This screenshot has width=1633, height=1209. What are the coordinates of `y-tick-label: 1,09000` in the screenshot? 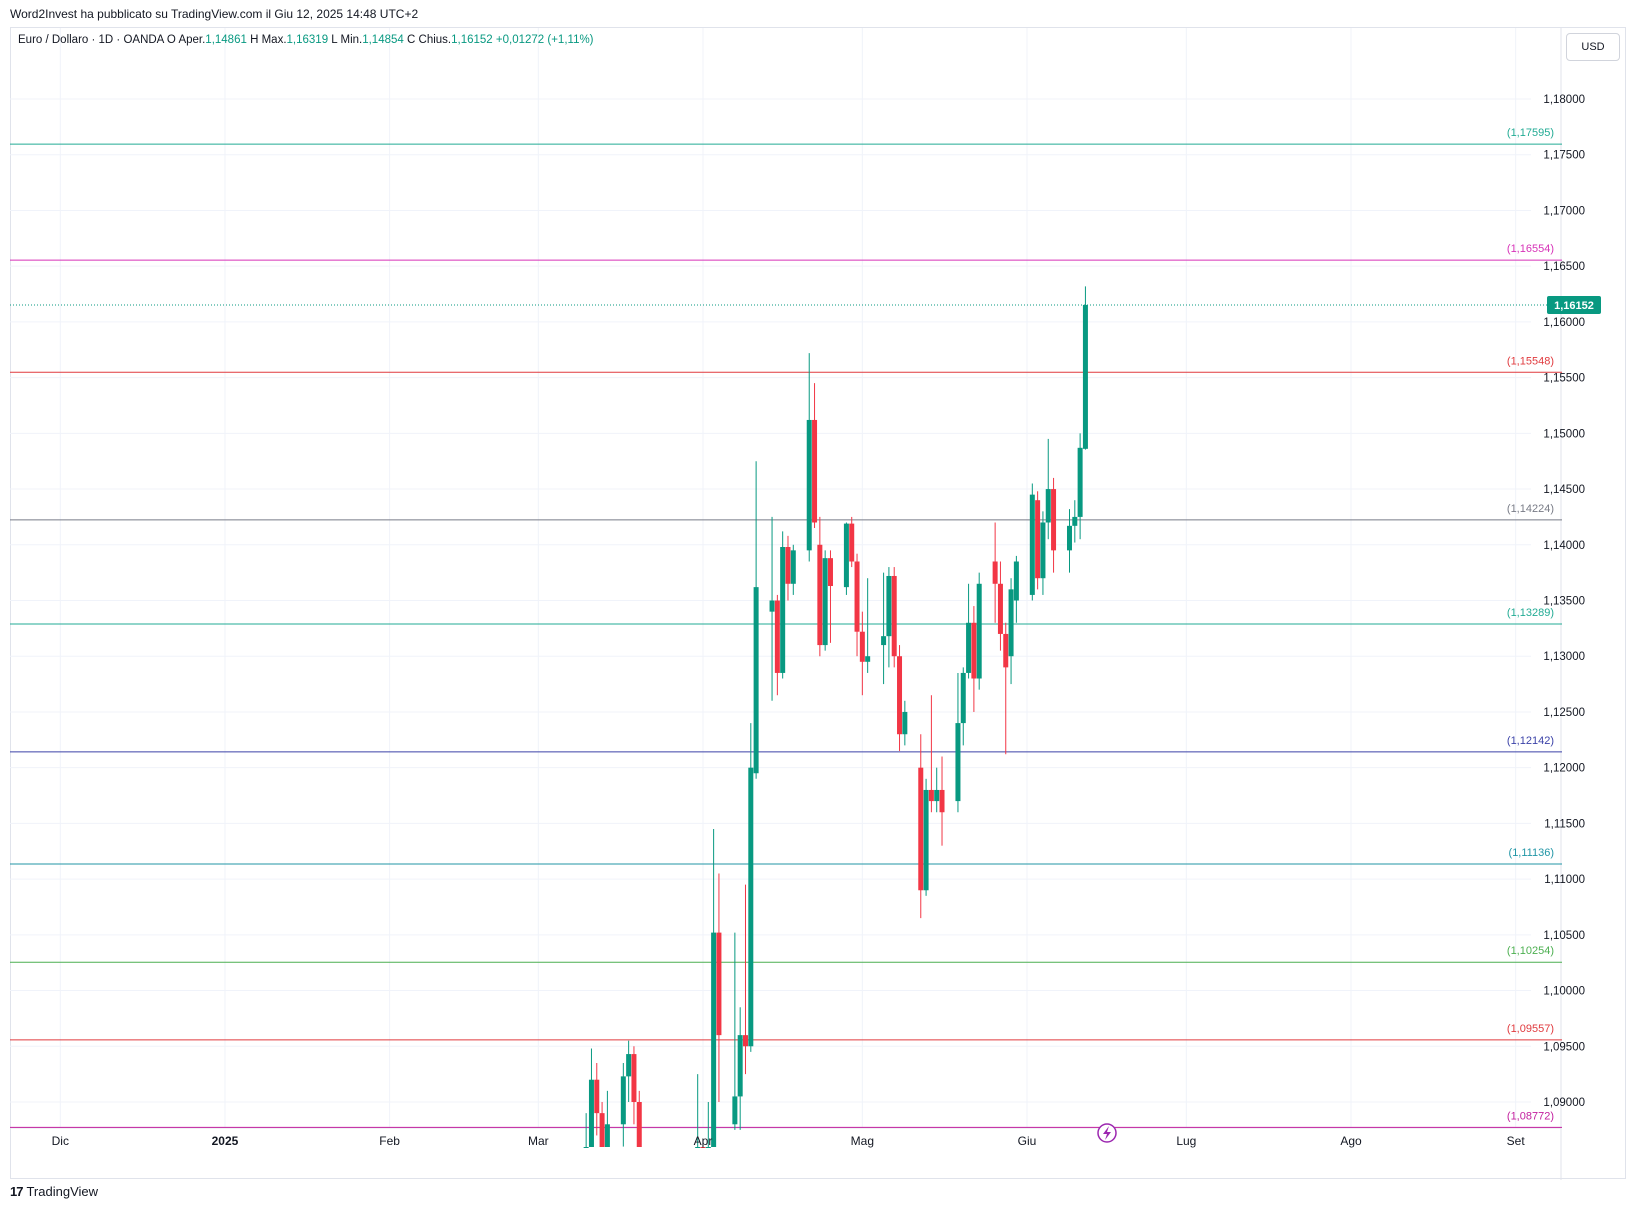 It's located at (1564, 1103).